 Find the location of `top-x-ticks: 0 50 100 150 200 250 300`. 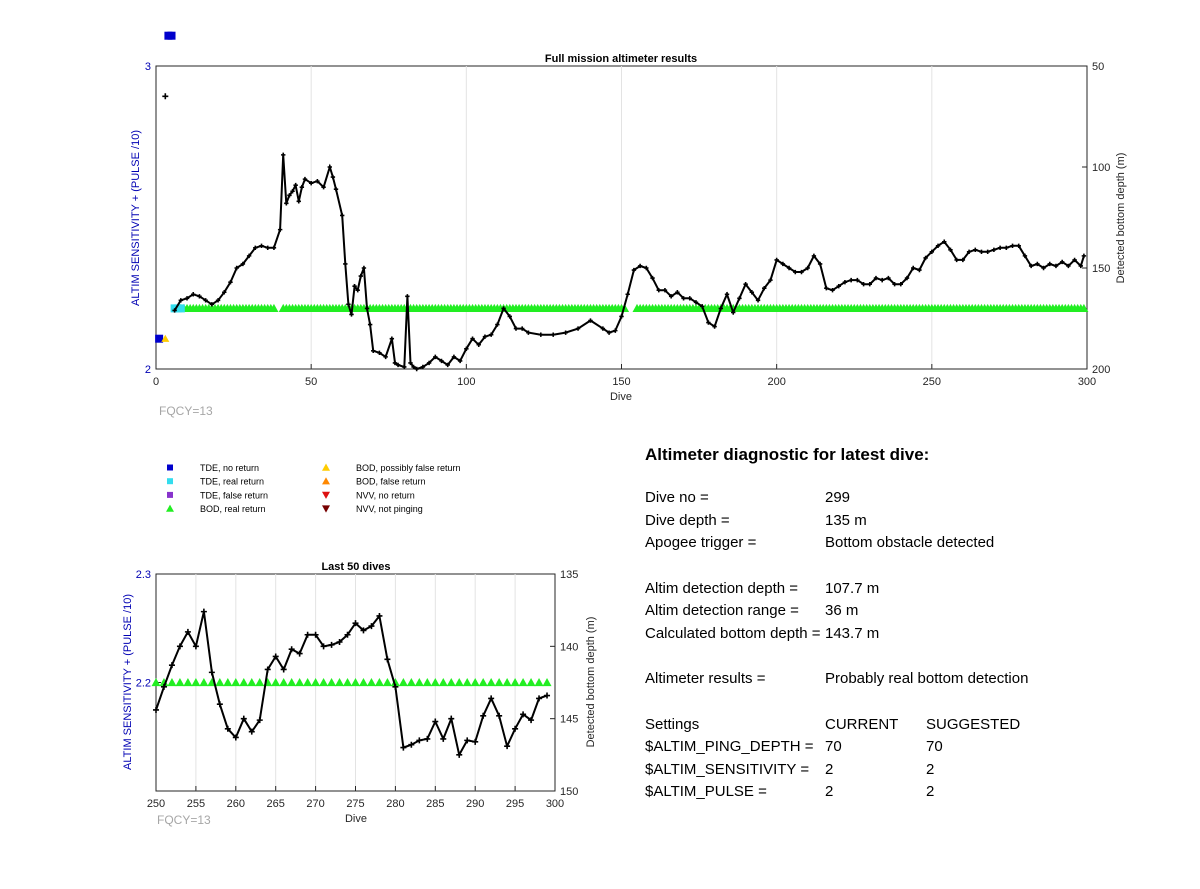

top-x-ticks: 0 50 100 150 200 250 300 is located at coordinates (624, 376).